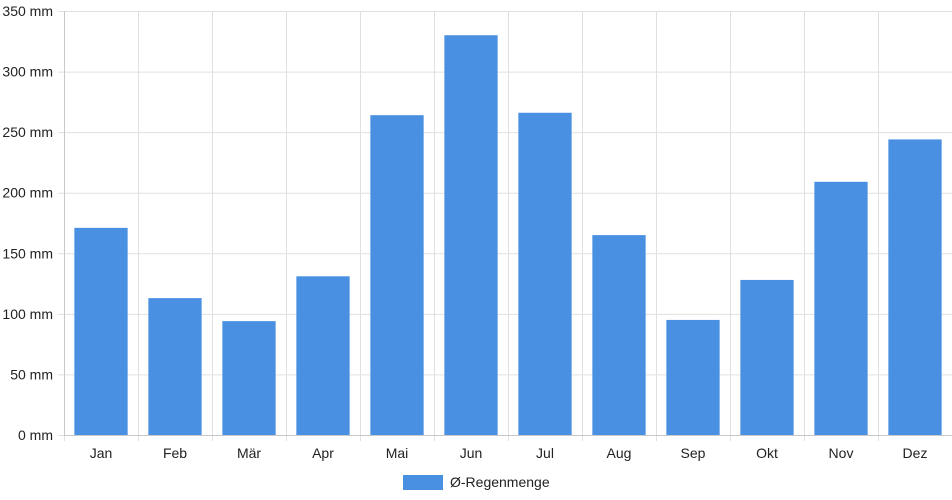  Describe the element at coordinates (767, 453) in the screenshot. I see `x-tick-label: Okt` at that location.